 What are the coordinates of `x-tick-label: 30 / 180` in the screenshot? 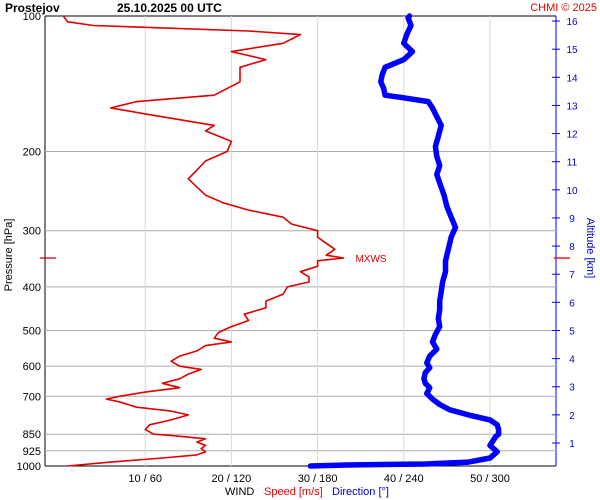 It's located at (318, 479).